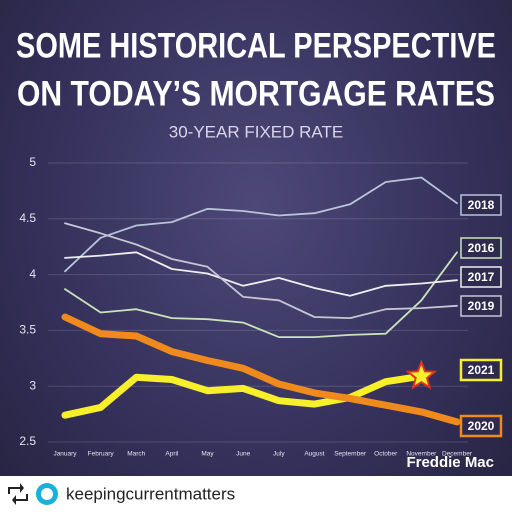 The height and width of the screenshot is (512, 512). What do you see at coordinates (136, 454) in the screenshot?
I see `x-tick-label: March` at bounding box center [136, 454].